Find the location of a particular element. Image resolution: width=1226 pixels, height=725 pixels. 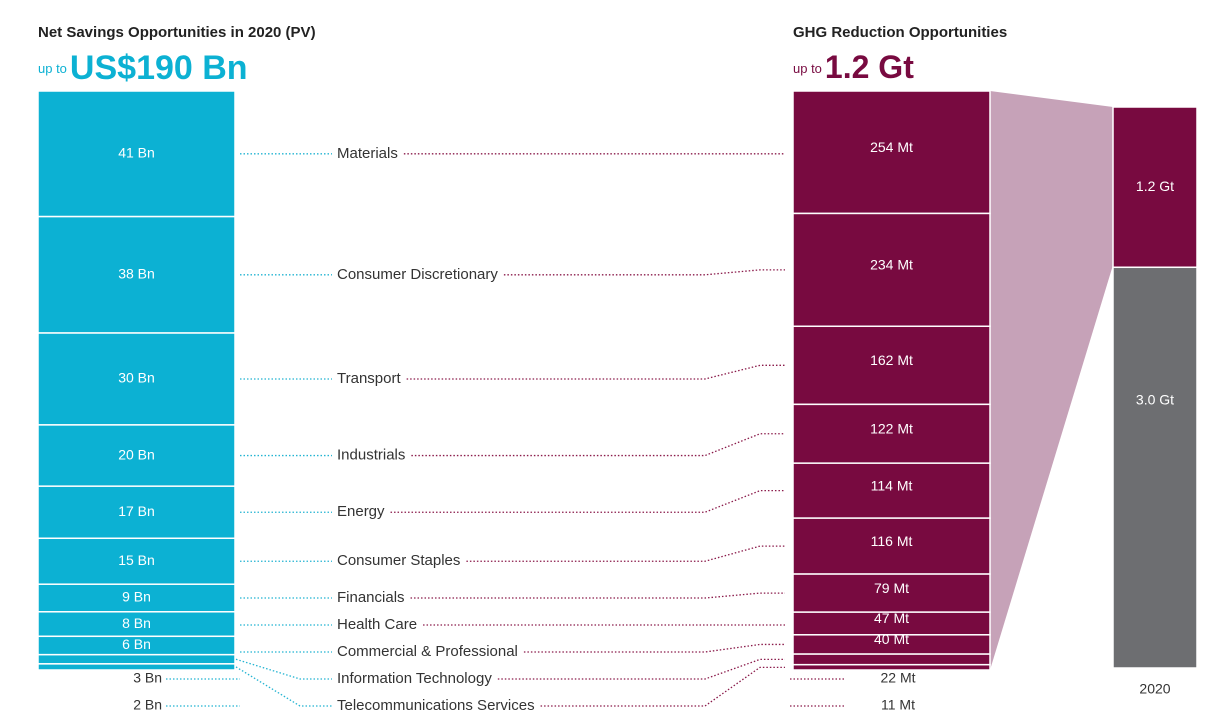

left-headline-prefix: up to is located at coordinates (52, 68).